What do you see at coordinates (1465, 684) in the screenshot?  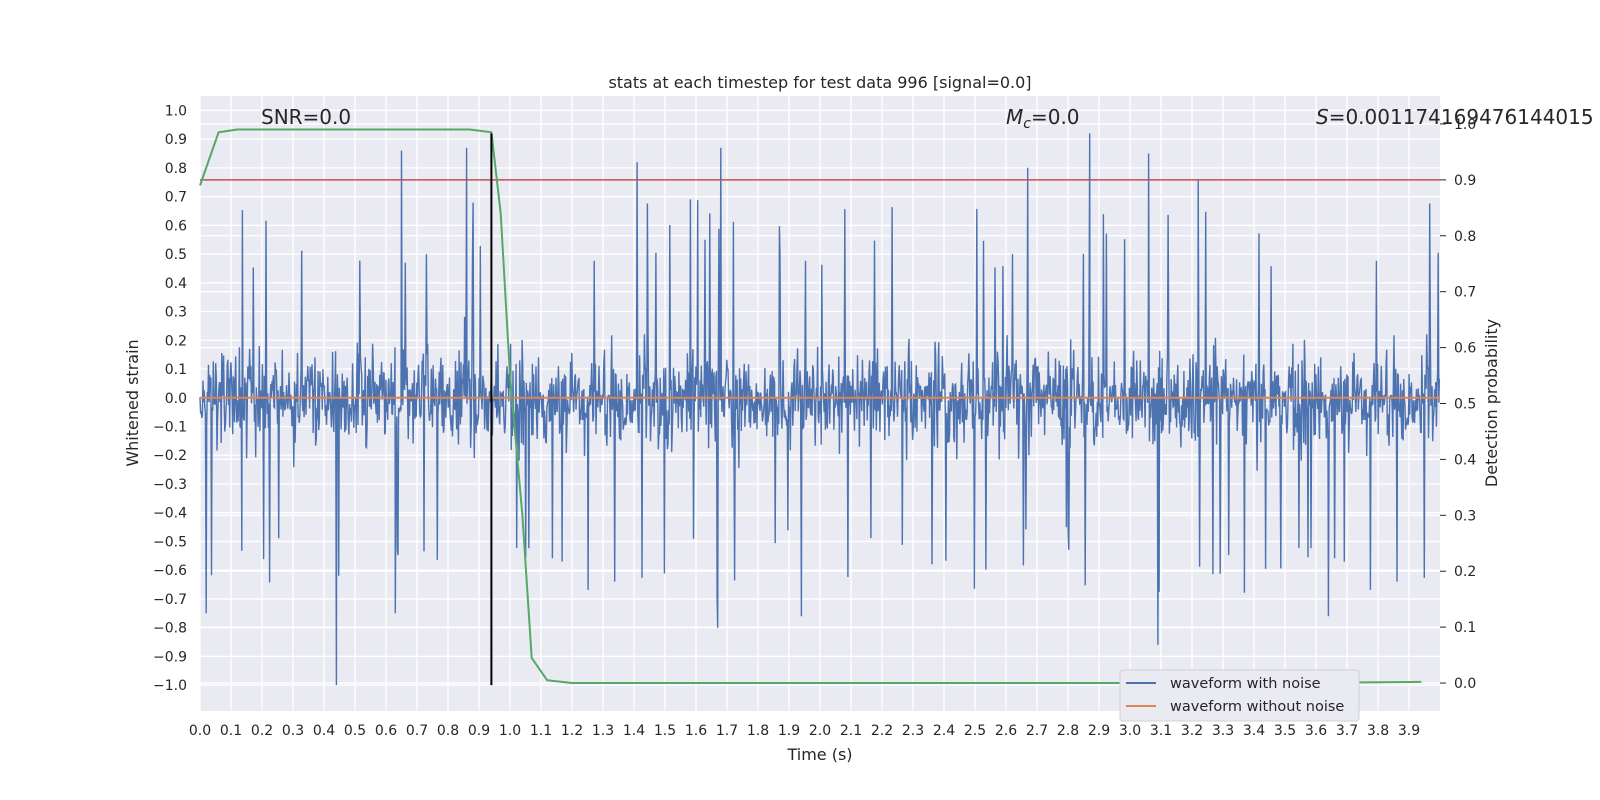 I see `y2-tick-label: 0.0` at bounding box center [1465, 684].